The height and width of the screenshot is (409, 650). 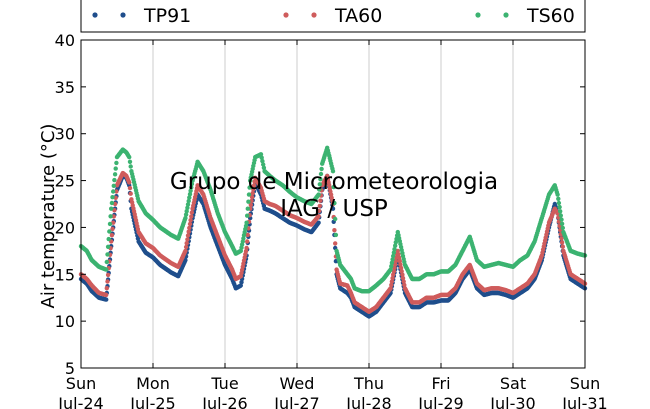 What do you see at coordinates (65, 134) in the screenshot?
I see `y-tick-label: 30` at bounding box center [65, 134].